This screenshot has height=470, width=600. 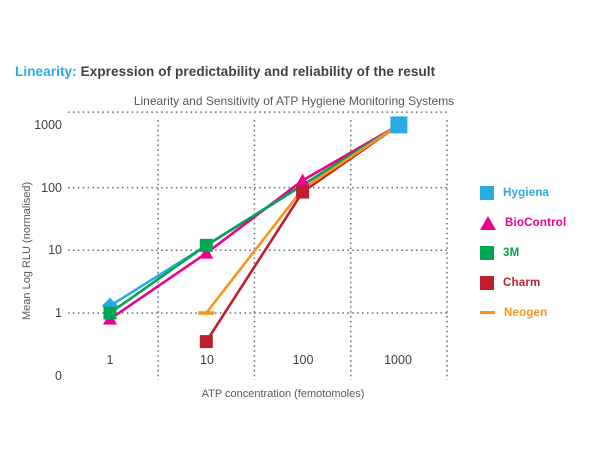 What do you see at coordinates (536, 222) in the screenshot?
I see `legend-label: BioControl` at bounding box center [536, 222].